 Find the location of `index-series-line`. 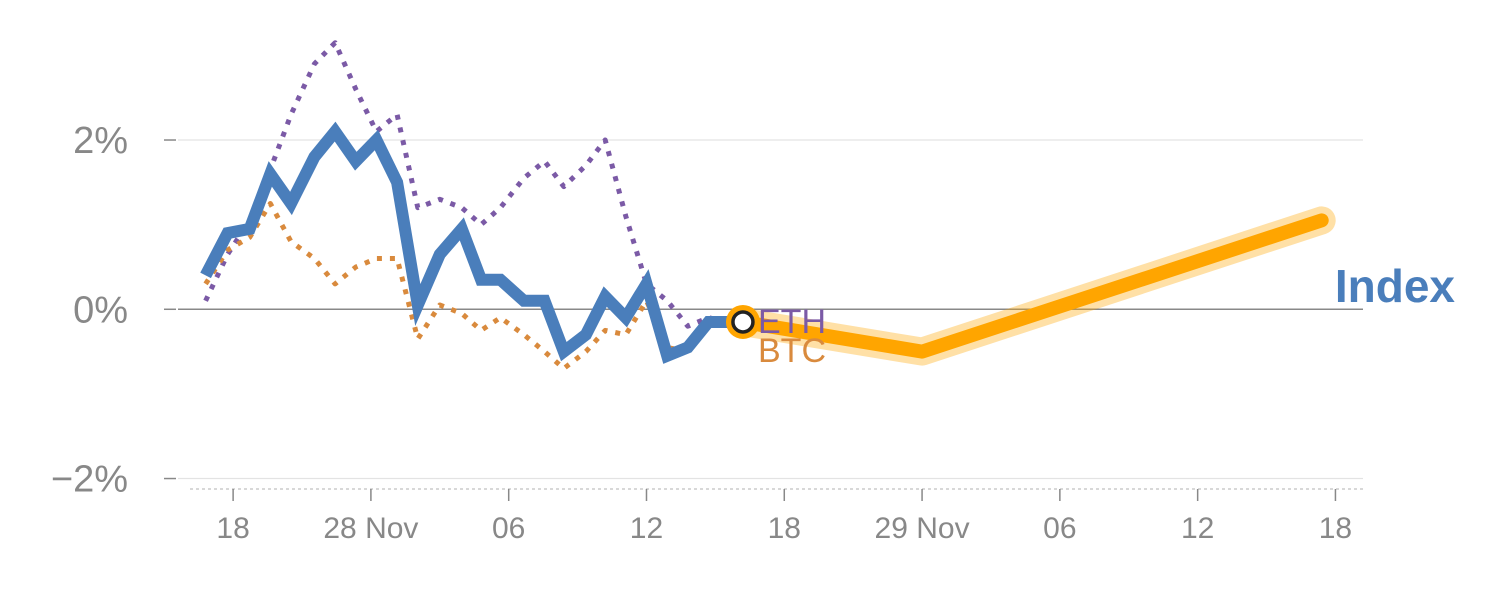

index-series-line is located at coordinates (471, 242).